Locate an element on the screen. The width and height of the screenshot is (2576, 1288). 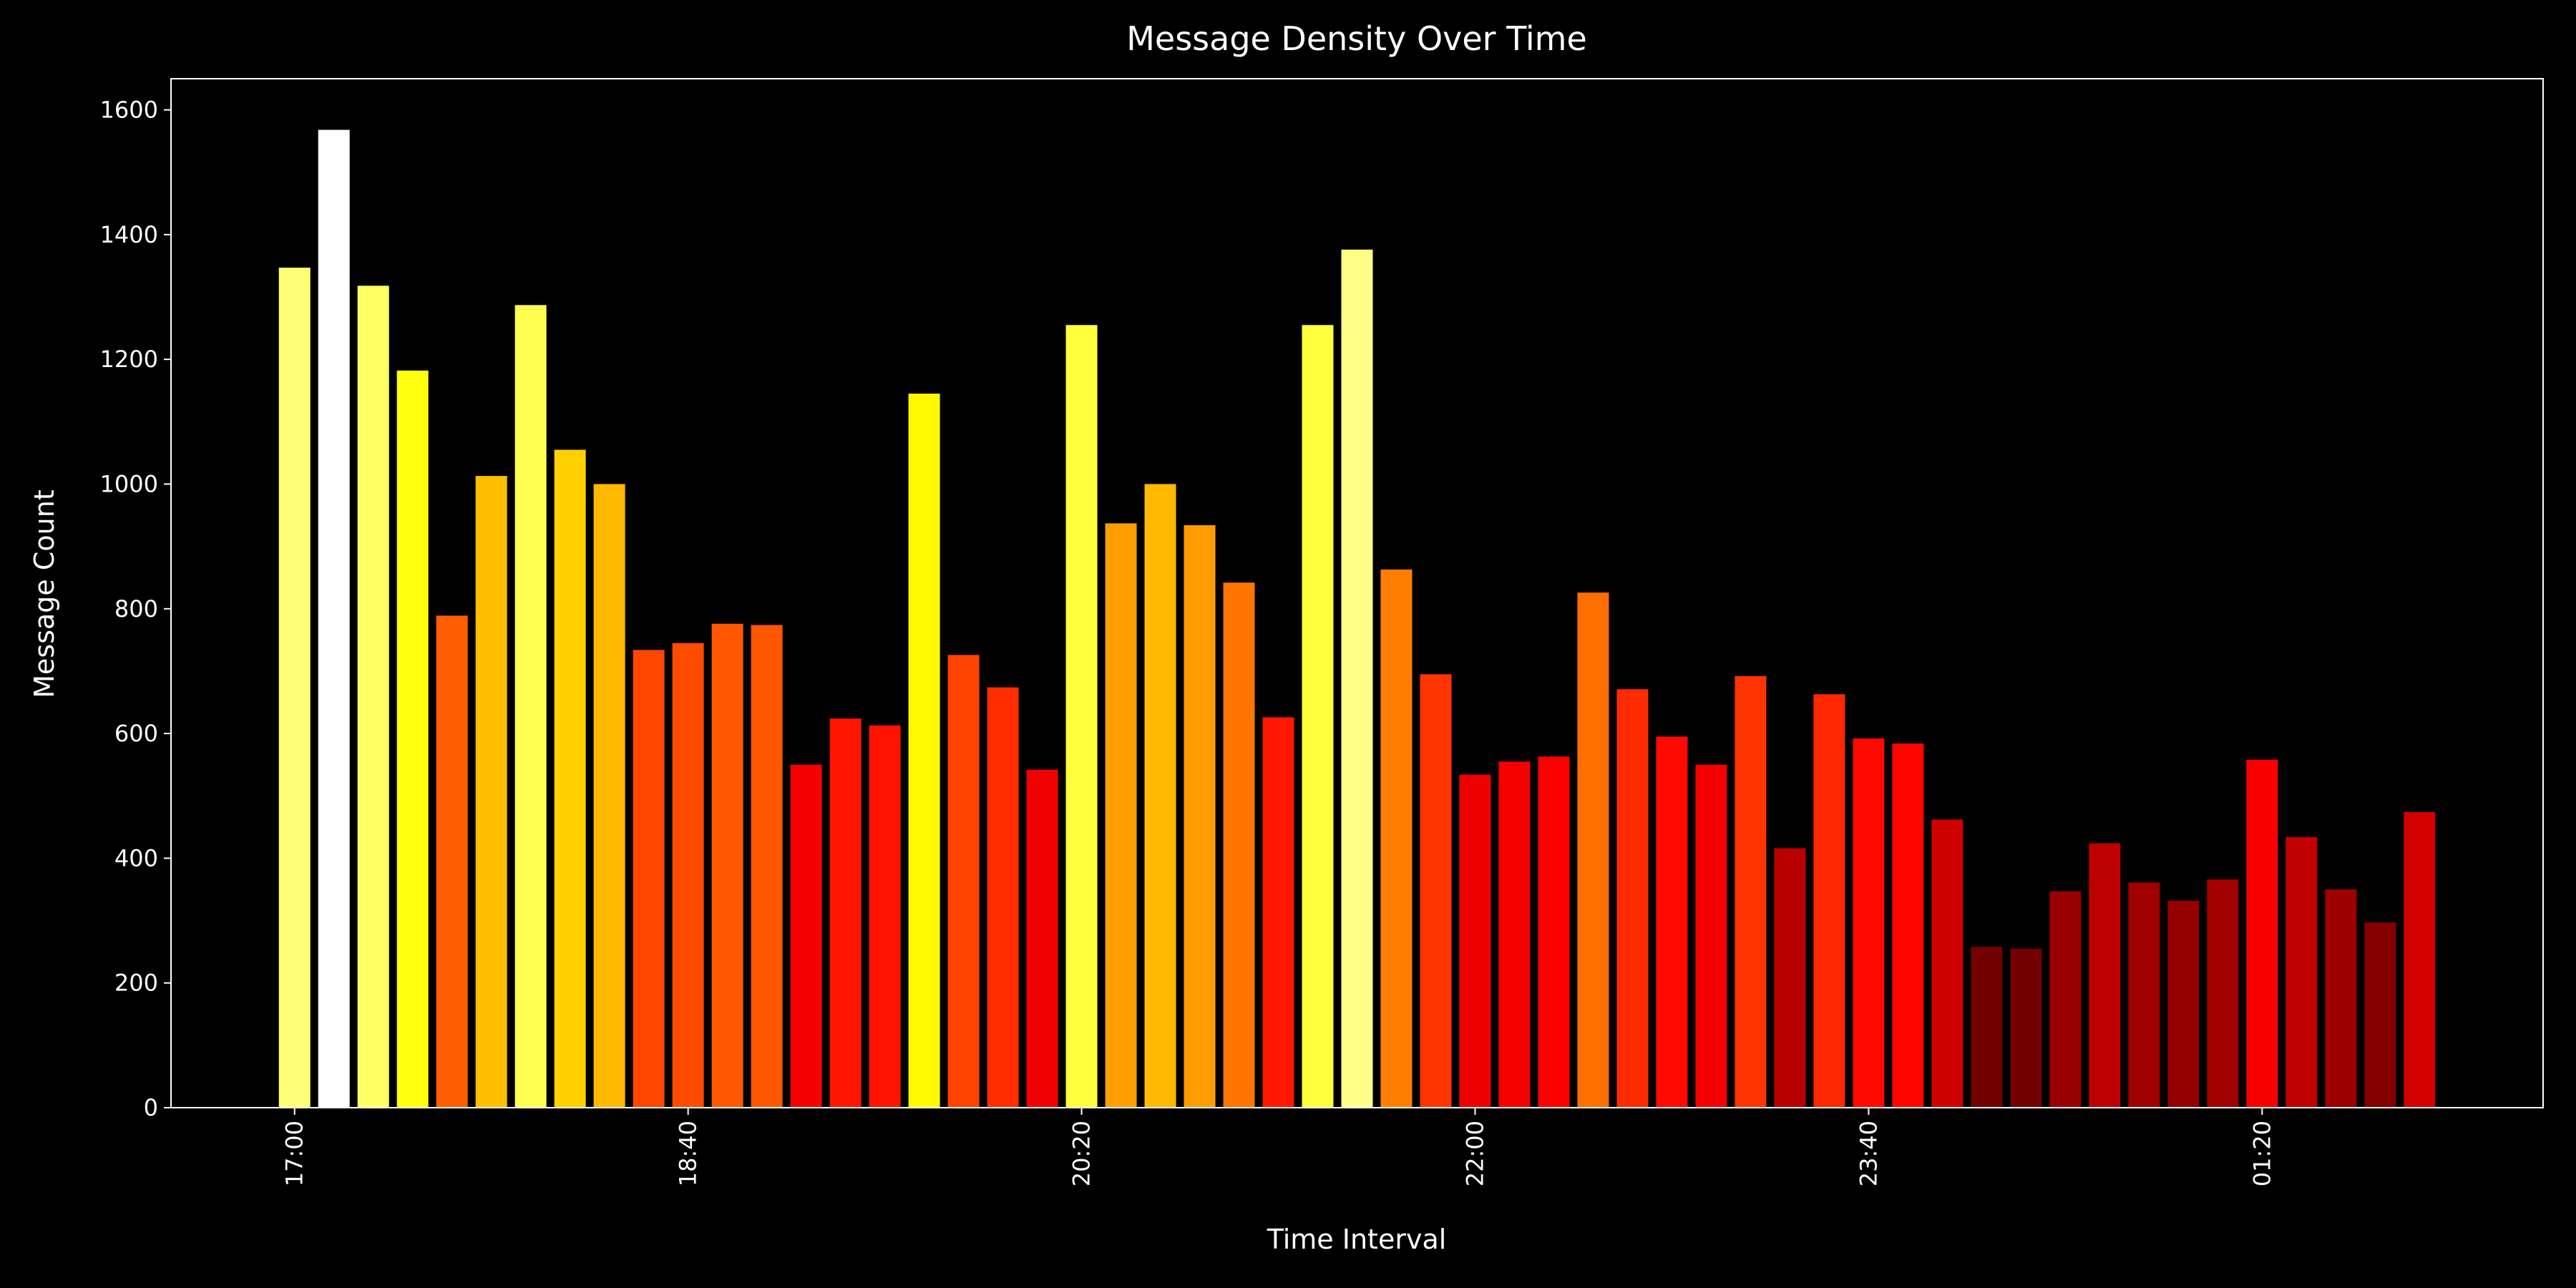
y-tick-label: 1000 is located at coordinates (129, 483).